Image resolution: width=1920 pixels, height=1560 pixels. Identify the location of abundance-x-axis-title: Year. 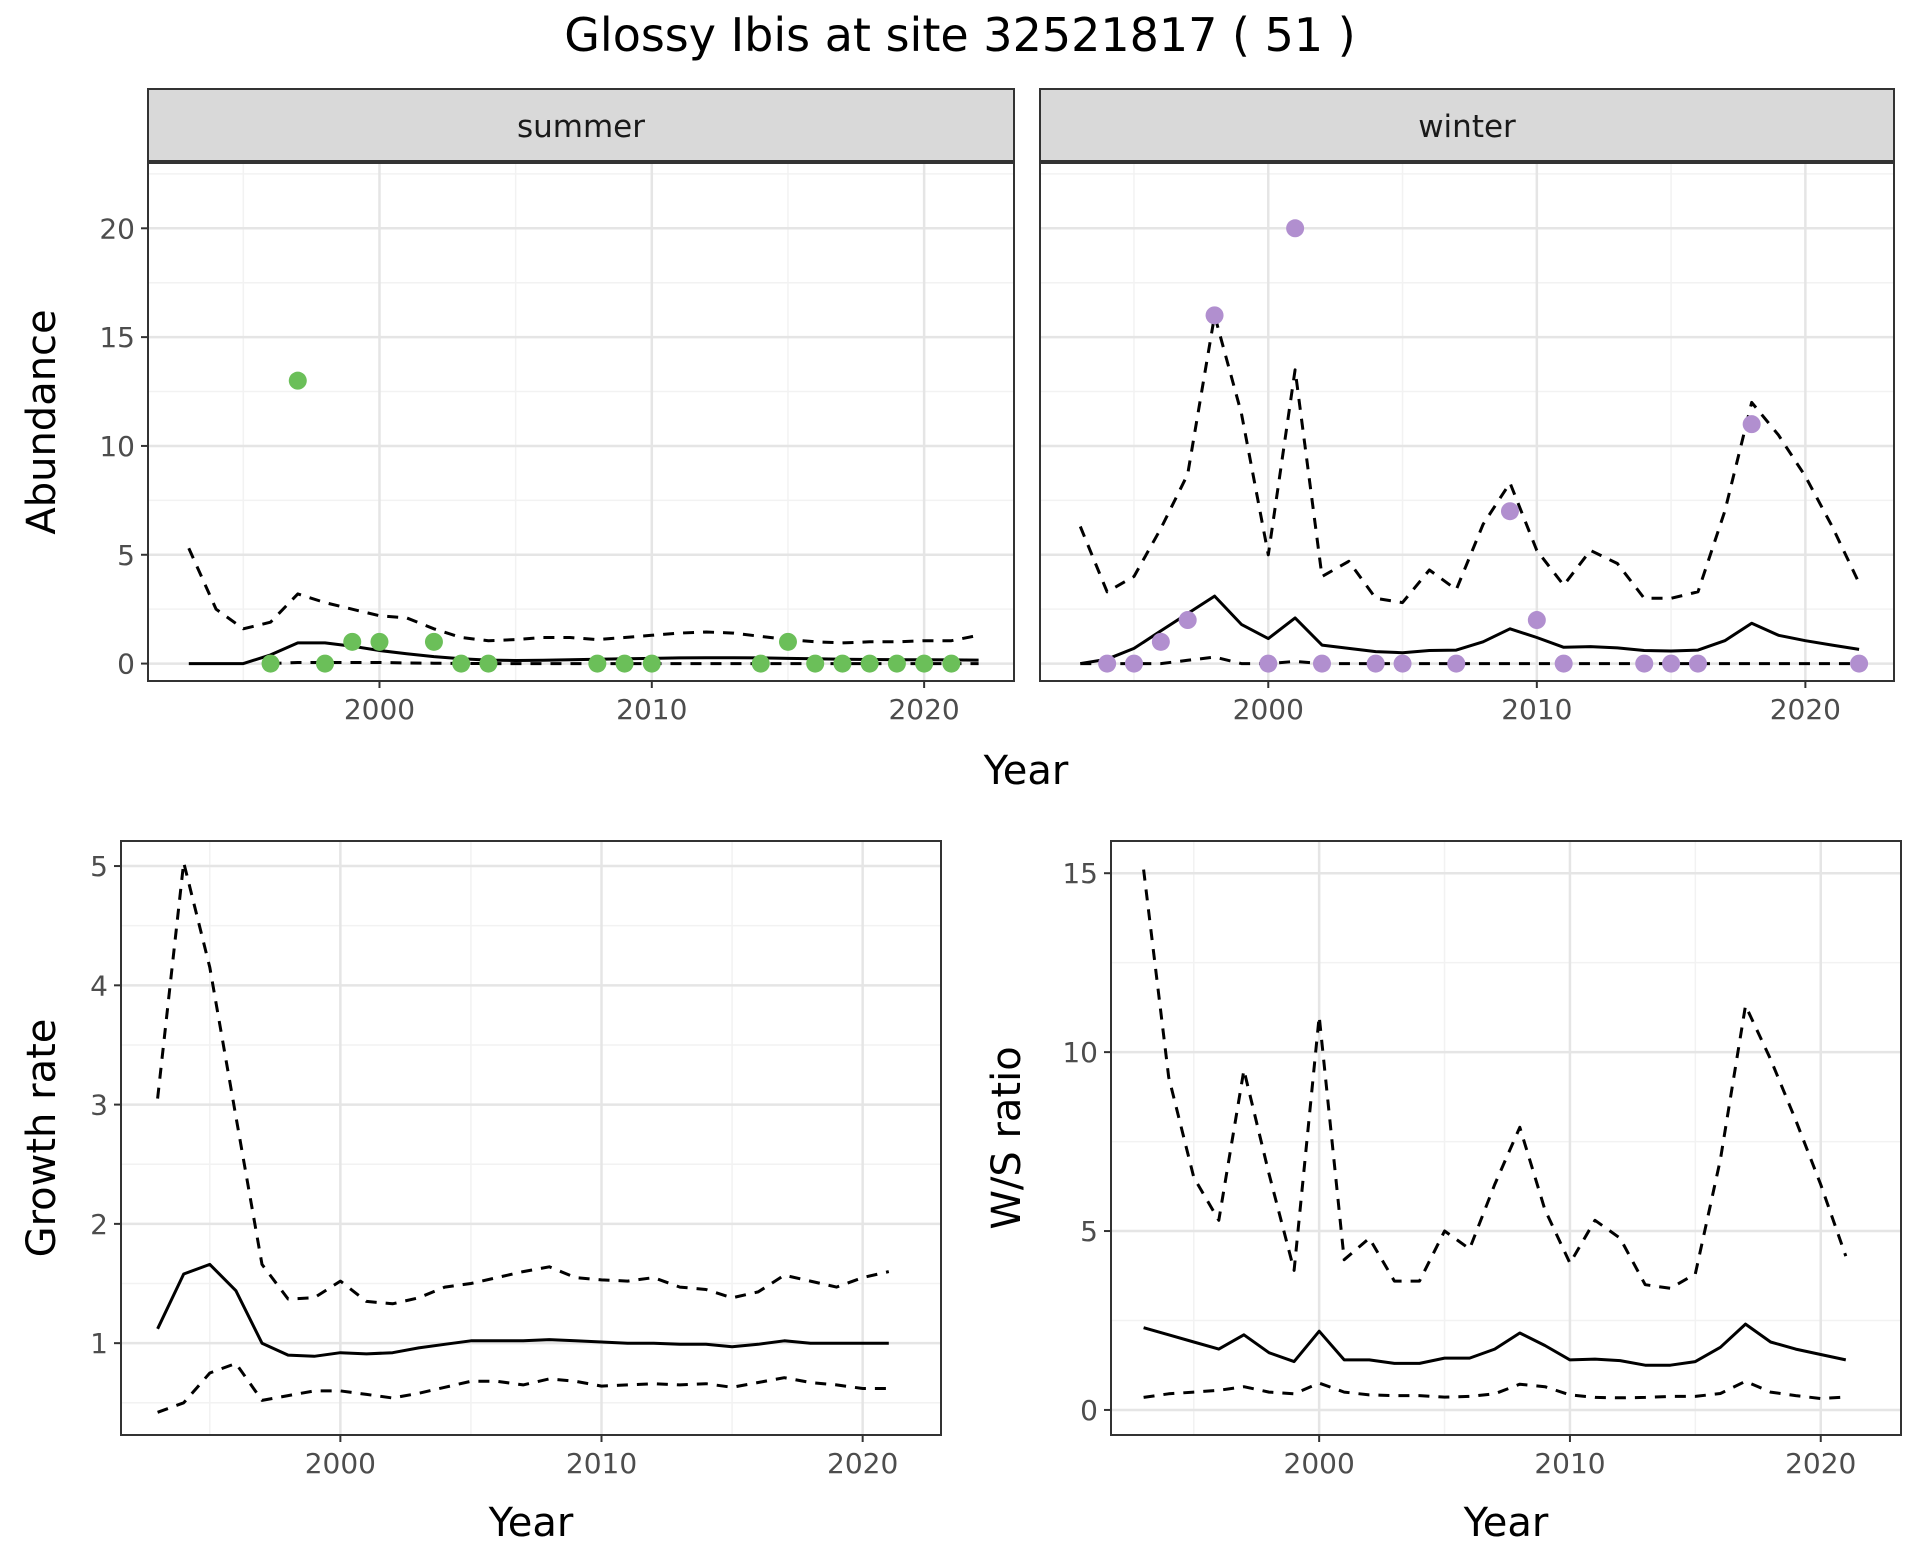
(1026, 771).